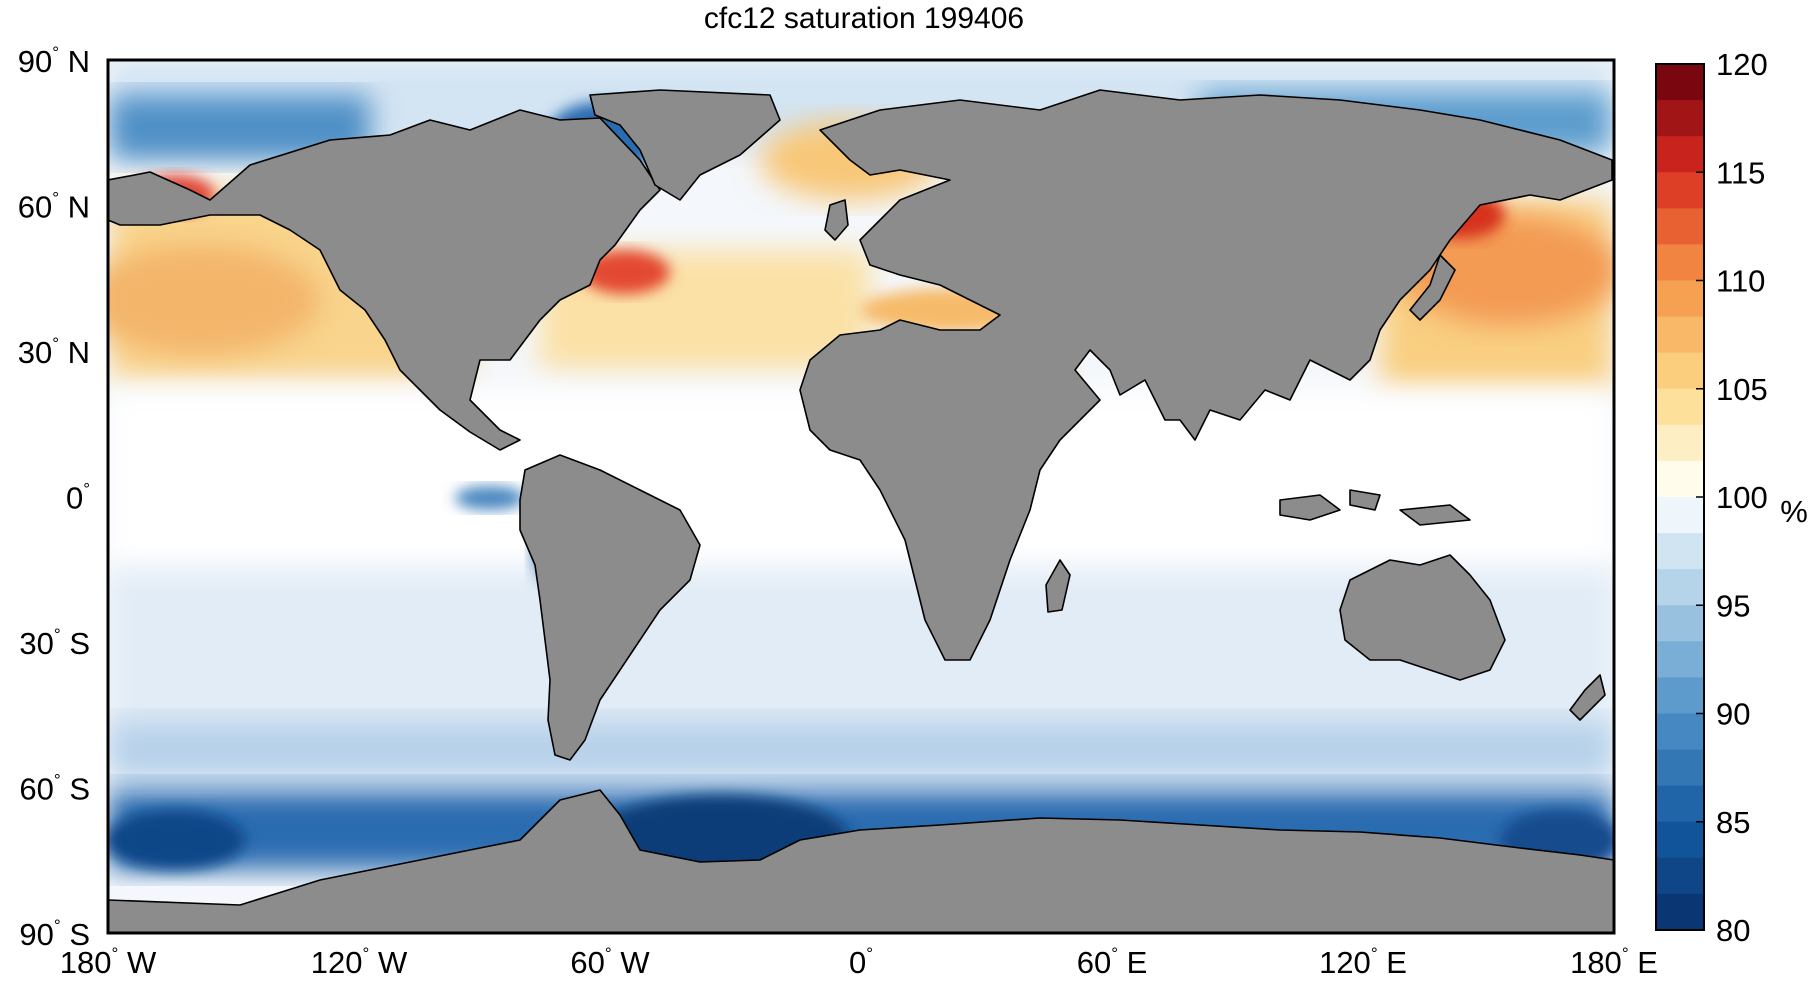  I want to click on land-australia, so click(1422, 617).